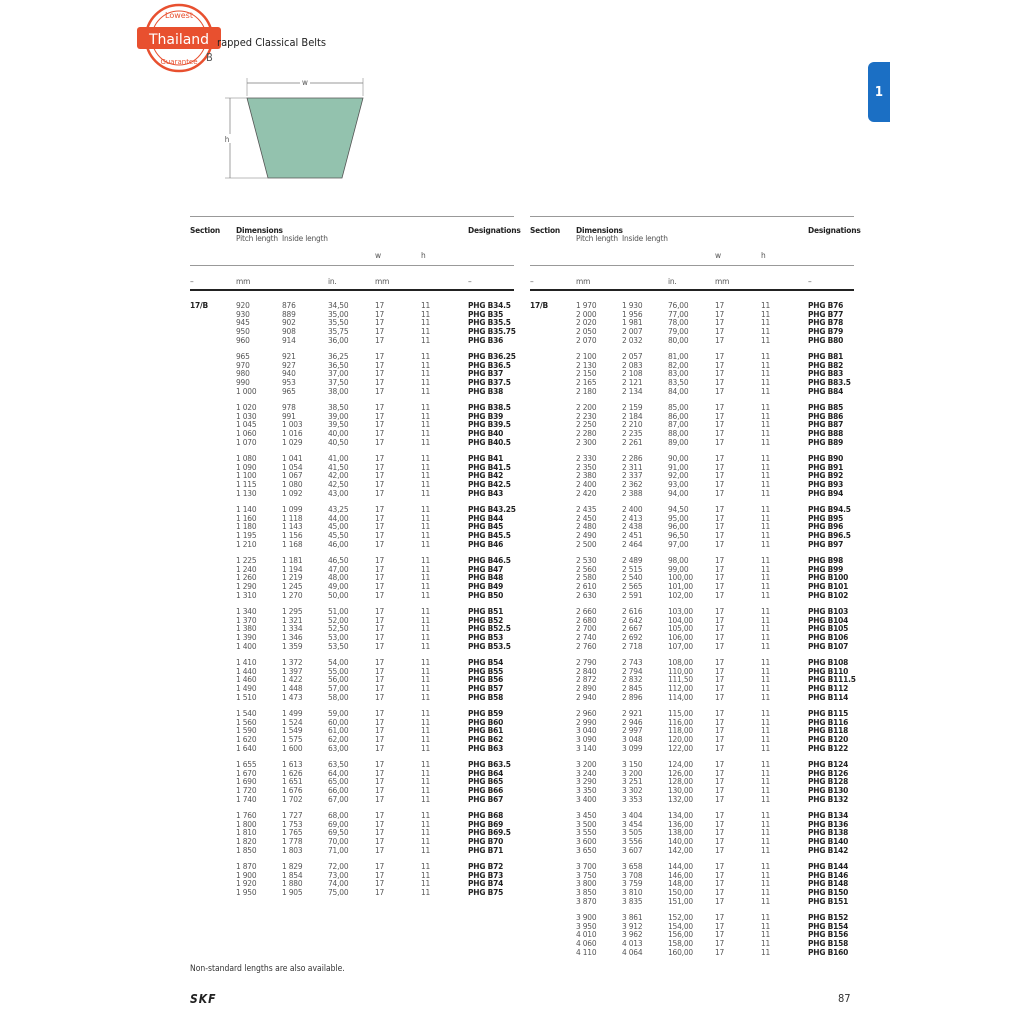  Describe the element at coordinates (678, 517) in the screenshot. I see `cell-length-in: 95,00` at that location.